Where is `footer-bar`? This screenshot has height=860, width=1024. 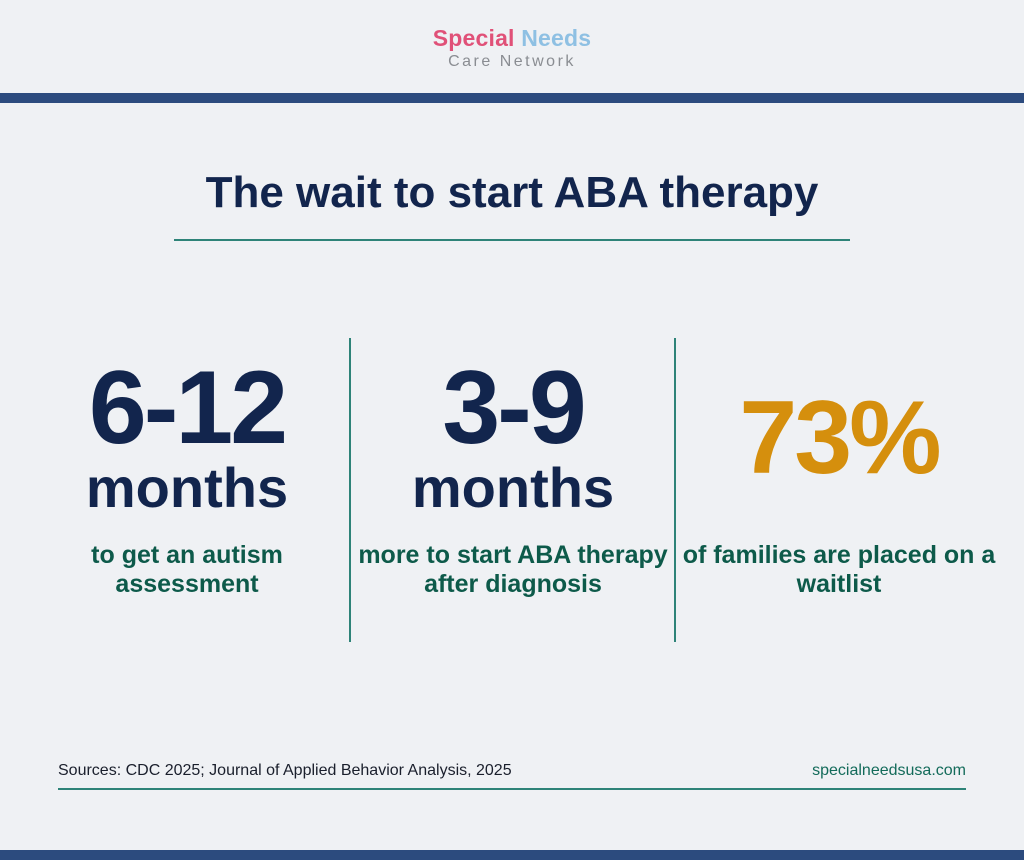
footer-bar is located at coordinates (512, 855).